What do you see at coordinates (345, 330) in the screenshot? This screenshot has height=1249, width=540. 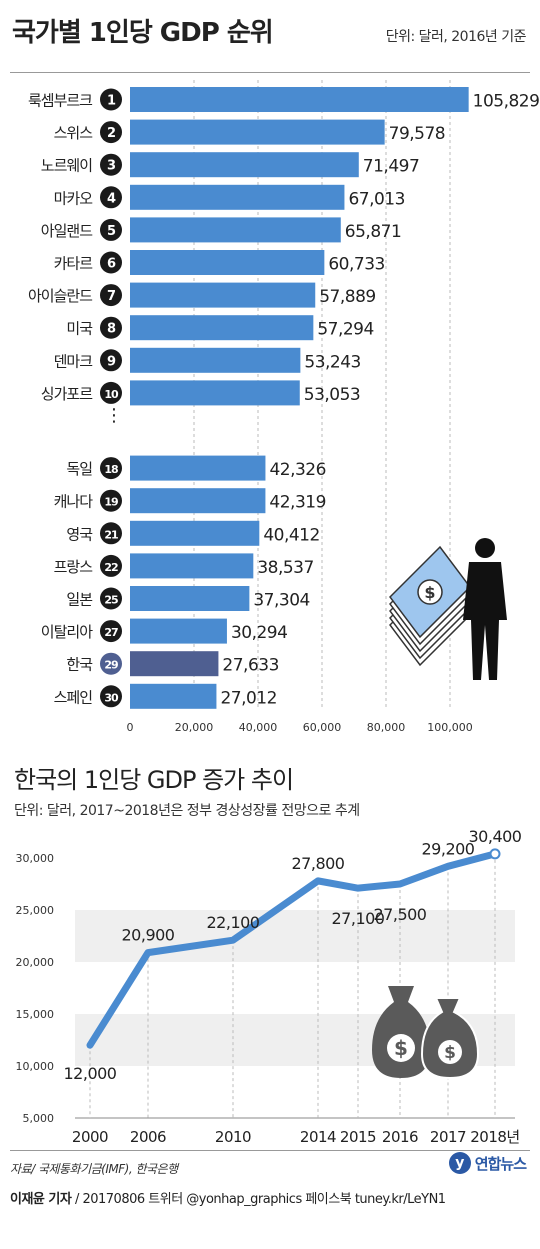 I see `value-label: 57,294` at bounding box center [345, 330].